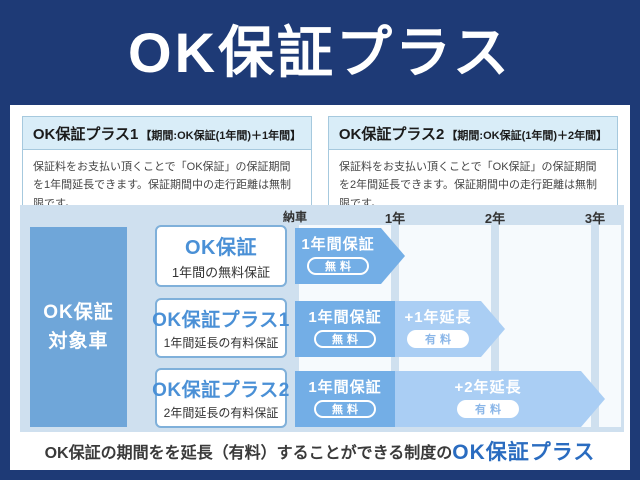 This screenshot has height=480, width=640. I want to click on warranty-plan-card: OK保証 1年間の無料保証, so click(221, 256).